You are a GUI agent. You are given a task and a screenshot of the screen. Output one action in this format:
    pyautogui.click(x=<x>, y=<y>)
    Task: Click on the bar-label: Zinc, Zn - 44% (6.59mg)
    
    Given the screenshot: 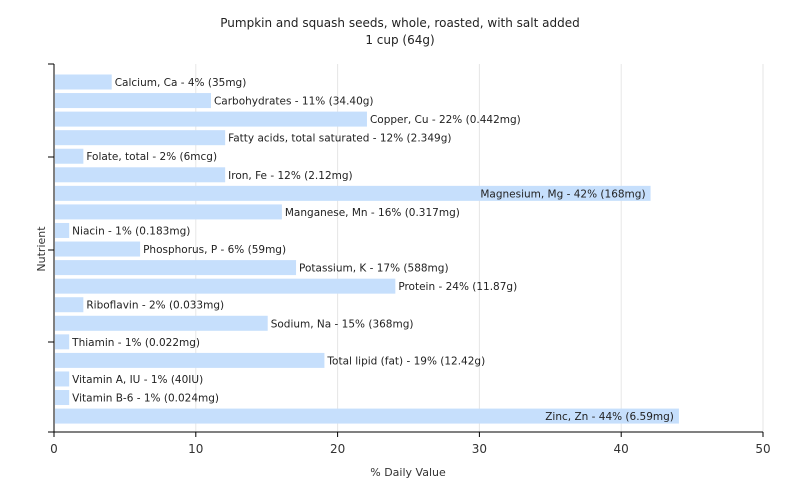 What is the action you would take?
    pyautogui.click(x=609, y=417)
    